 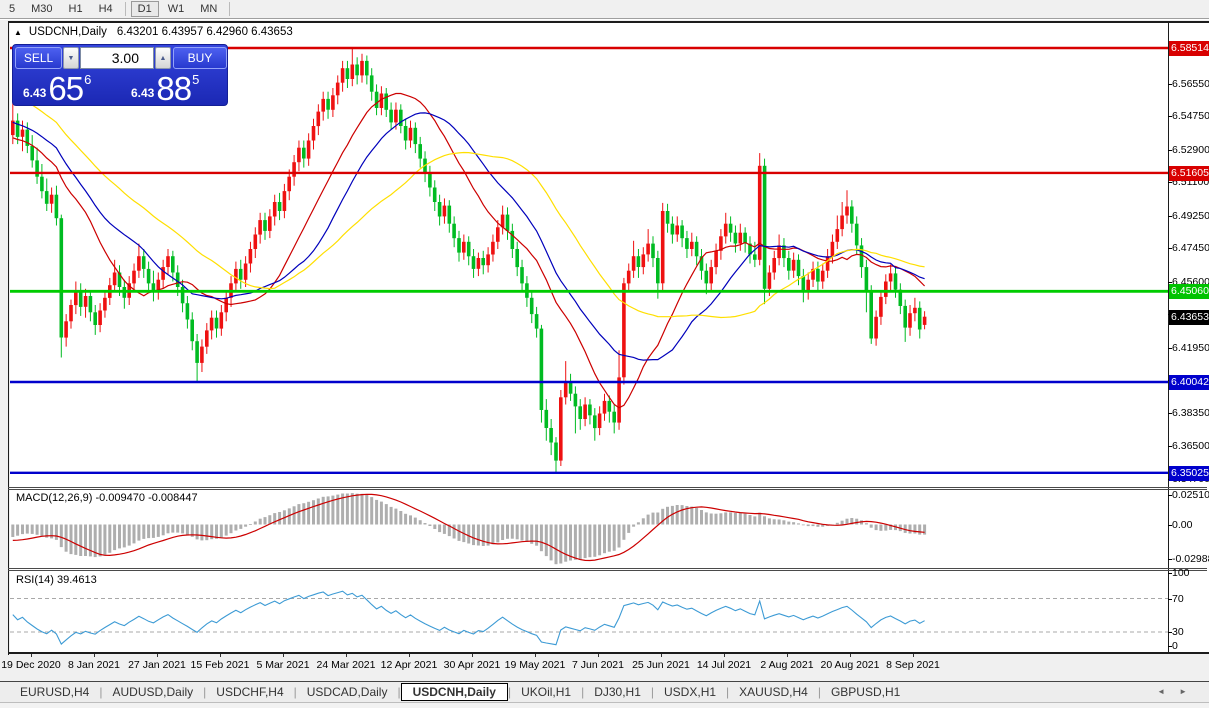 I want to click on tab-usdcad-daily: USDCAD,Daily, so click(x=347, y=692).